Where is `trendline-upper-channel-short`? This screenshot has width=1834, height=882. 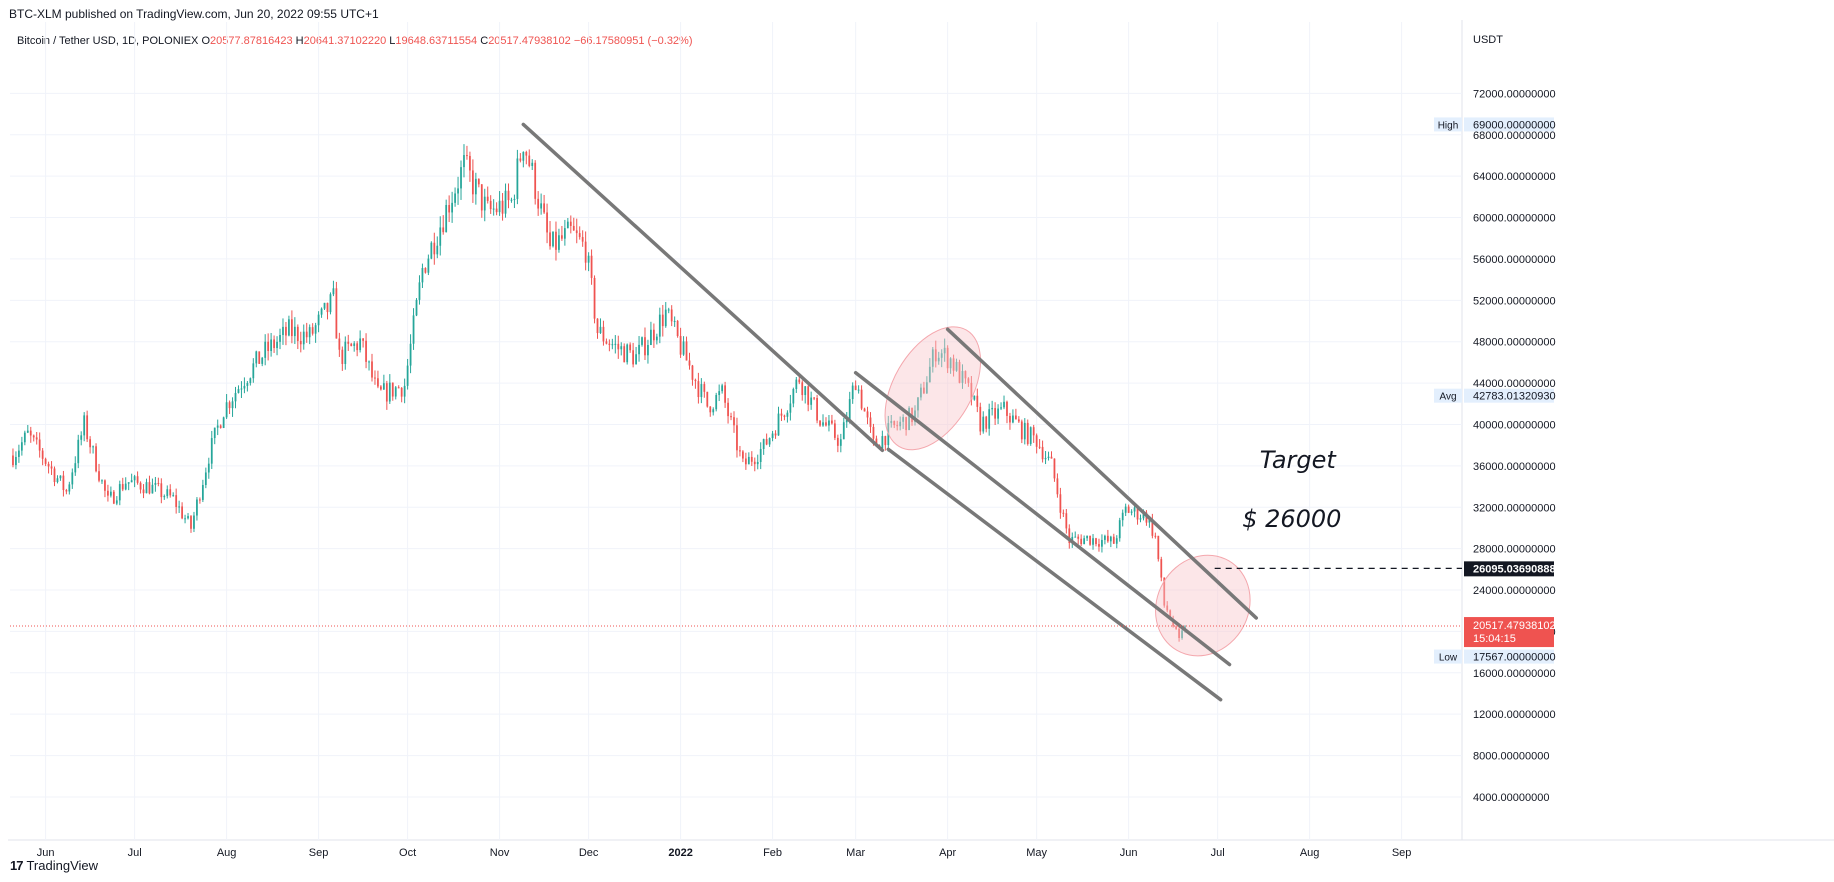
trendline-upper-channel-short is located at coordinates (1042, 518).